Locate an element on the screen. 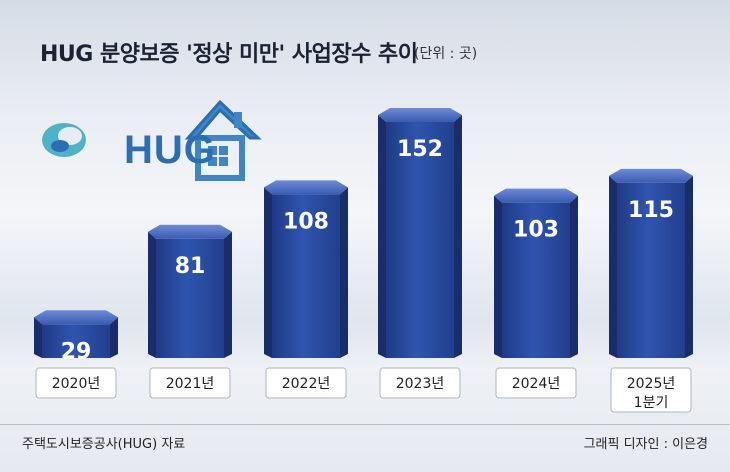 Image resolution: width=730 pixels, height=472 pixels. category-label: 2023년 is located at coordinates (420, 384).